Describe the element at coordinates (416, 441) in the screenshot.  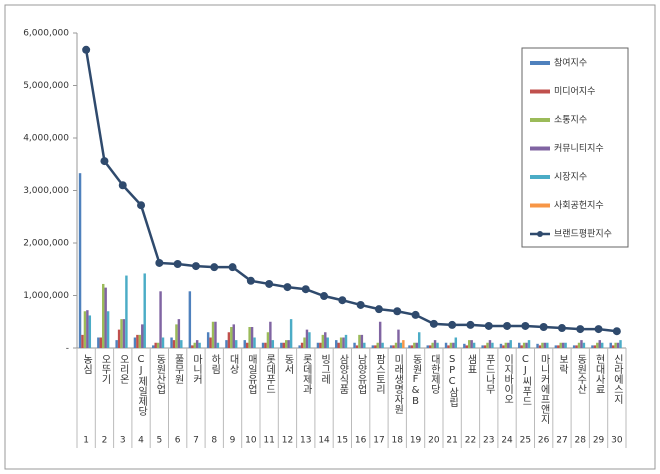
I see `rank-label: 19` at that location.